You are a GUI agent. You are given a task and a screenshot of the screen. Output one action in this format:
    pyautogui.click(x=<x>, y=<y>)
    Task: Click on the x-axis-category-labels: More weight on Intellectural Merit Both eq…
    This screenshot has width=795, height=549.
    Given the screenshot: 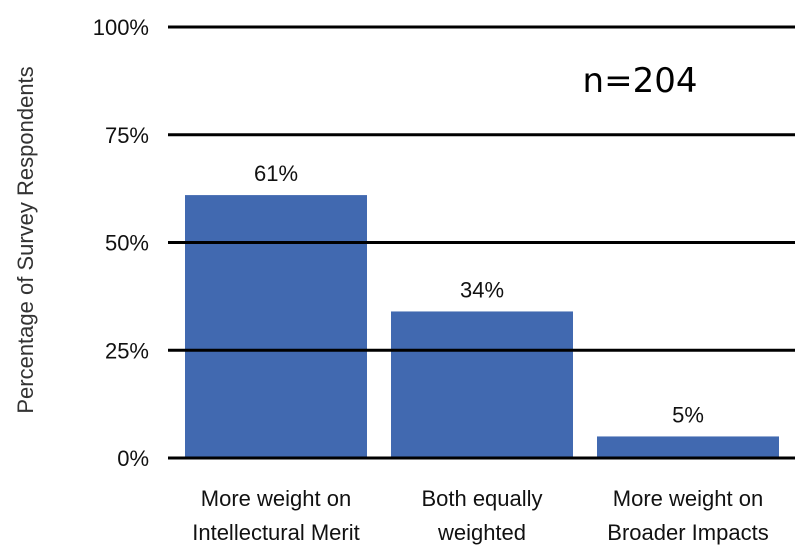 What is the action you would take?
    pyautogui.click(x=480, y=515)
    